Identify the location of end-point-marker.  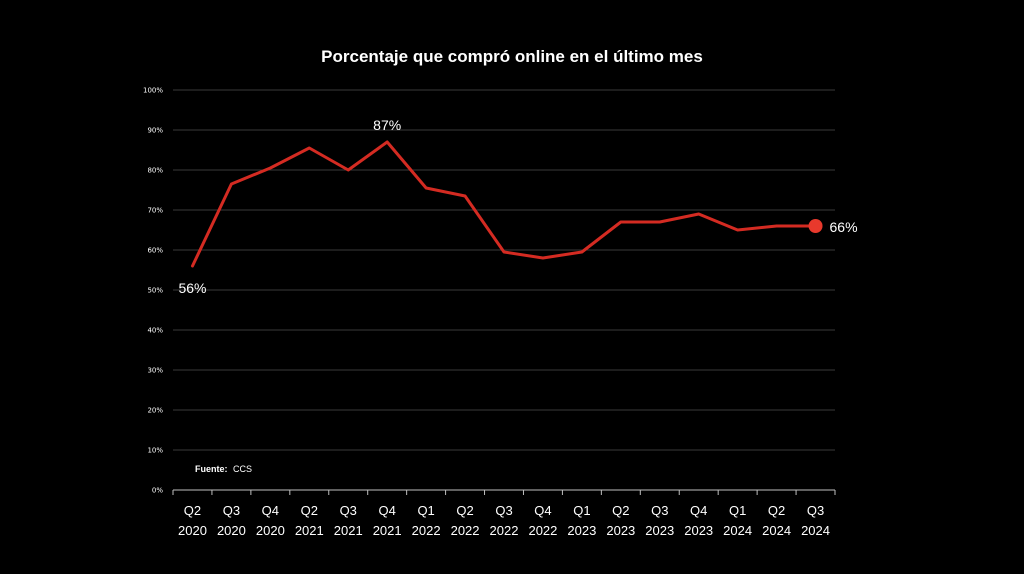
(815, 226).